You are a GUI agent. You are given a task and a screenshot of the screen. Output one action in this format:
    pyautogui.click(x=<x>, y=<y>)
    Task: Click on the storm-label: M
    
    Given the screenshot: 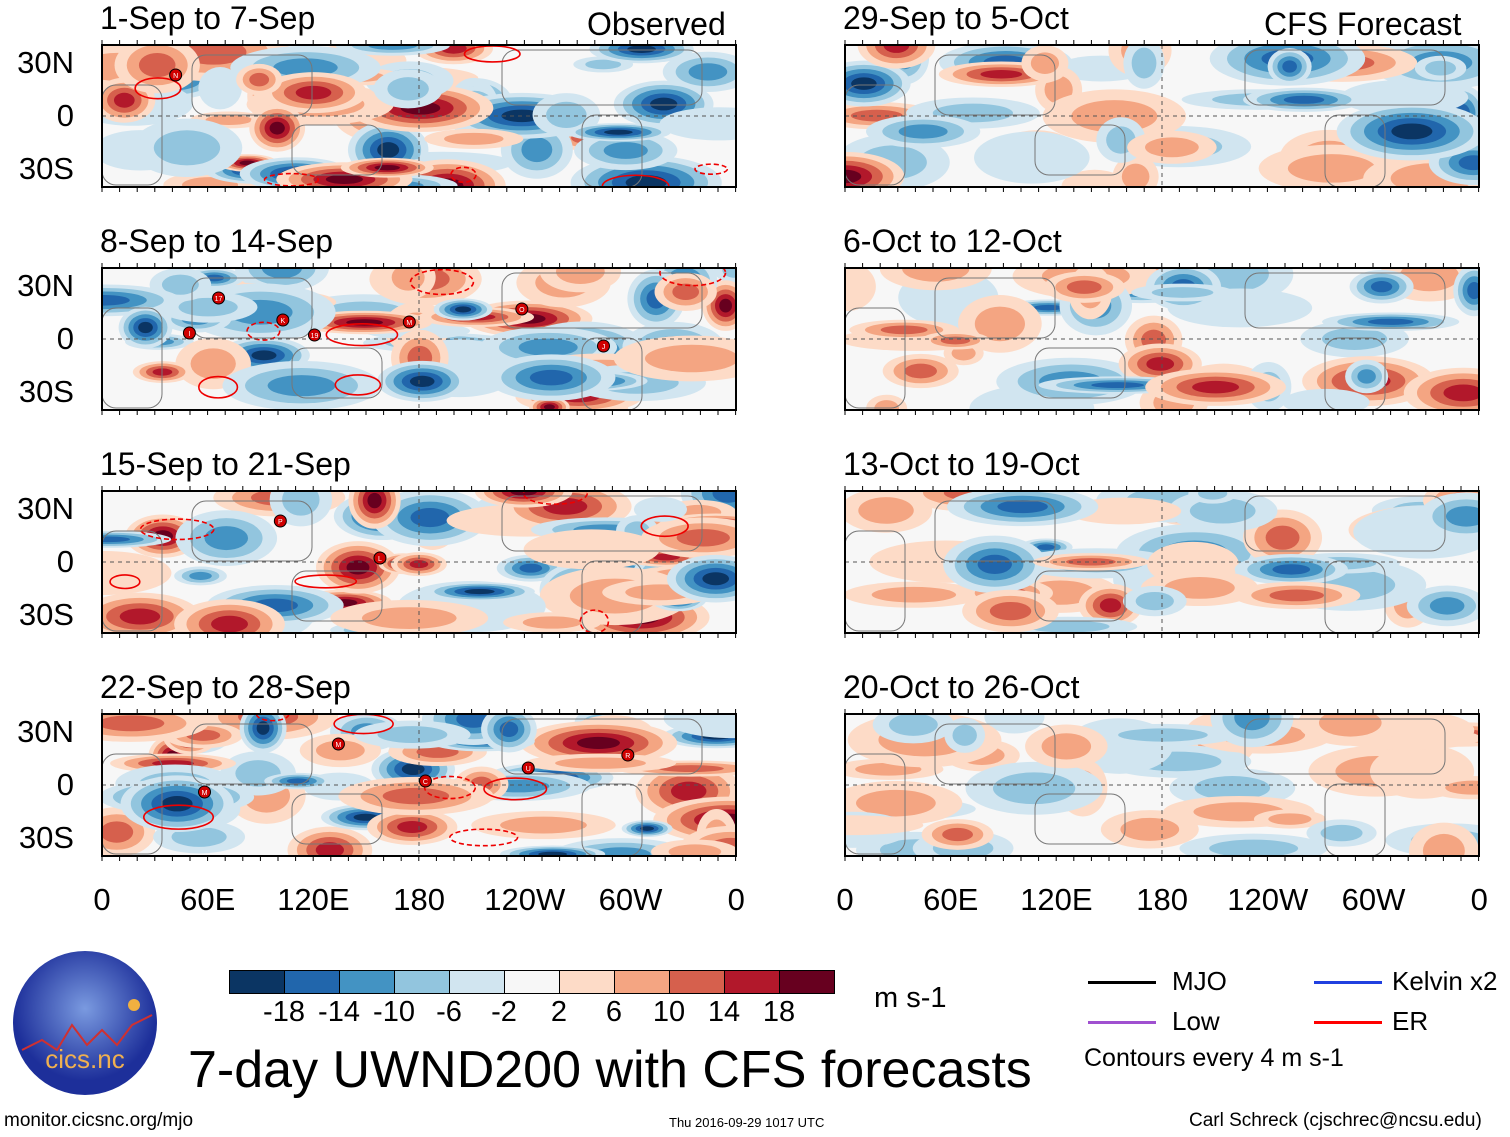 What is the action you would take?
    pyautogui.click(x=409, y=323)
    